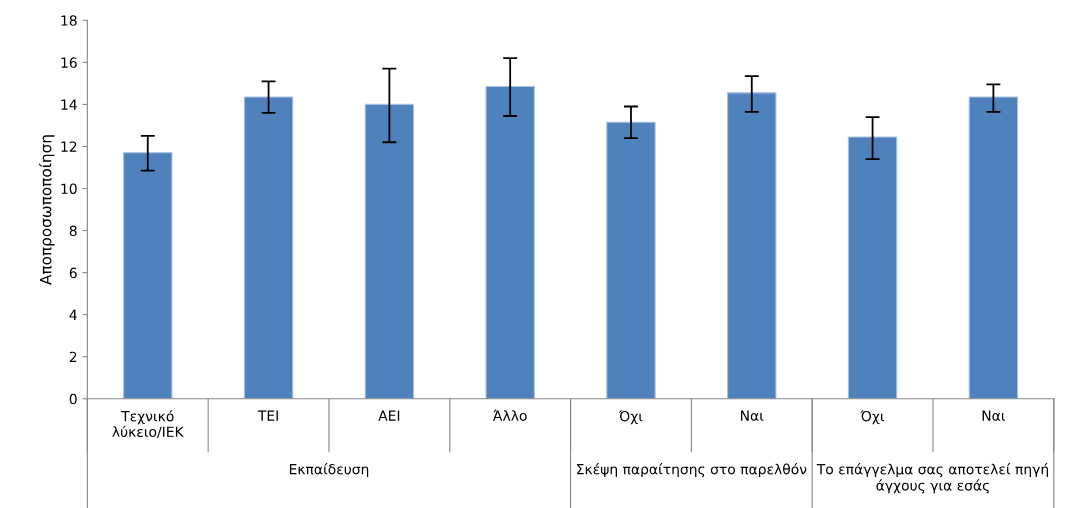  What do you see at coordinates (692, 470) in the screenshot?
I see `text: Σκέψη παραίτησης στο παρελθόν` at bounding box center [692, 470].